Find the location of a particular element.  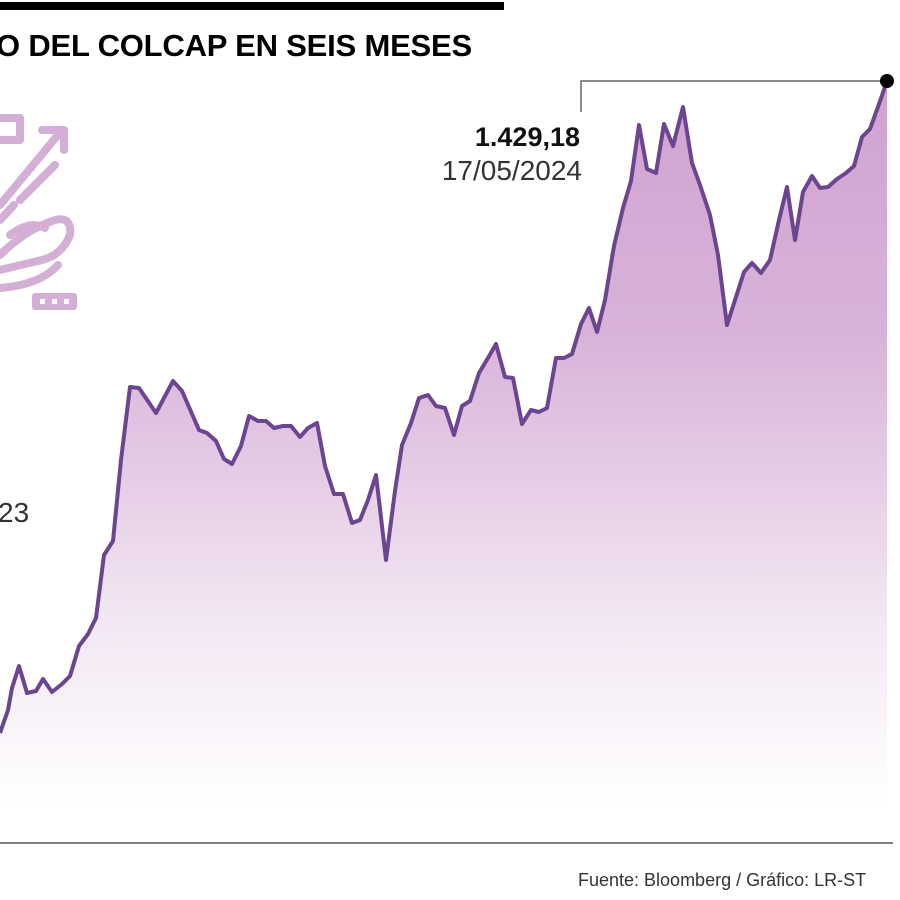

chart-title: O DEL COLCAP EN SEIS MESES is located at coordinates (236, 45).